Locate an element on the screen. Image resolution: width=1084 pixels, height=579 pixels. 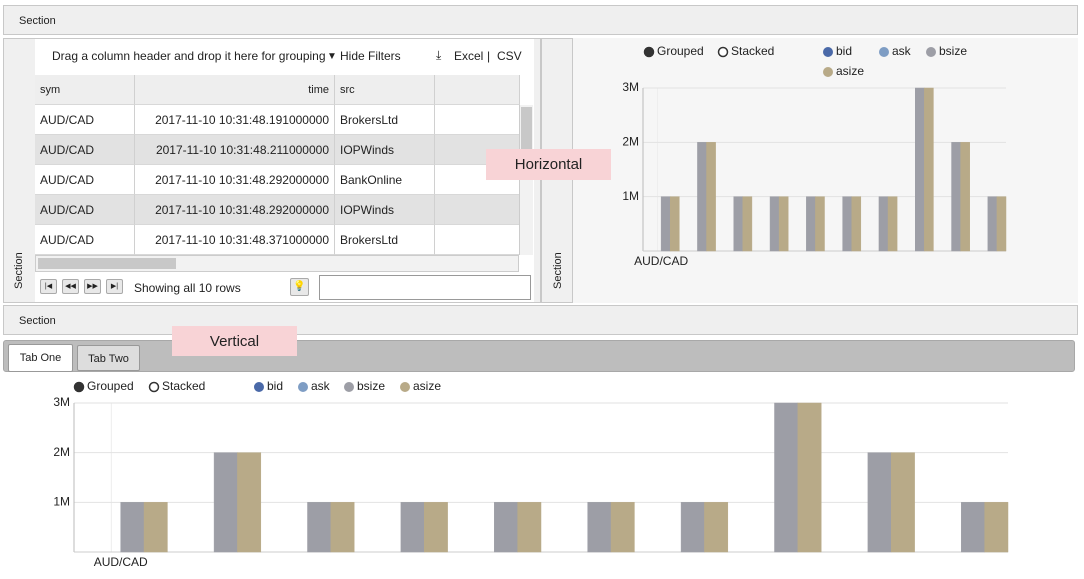
column-header: time is located at coordinates (235, 90).